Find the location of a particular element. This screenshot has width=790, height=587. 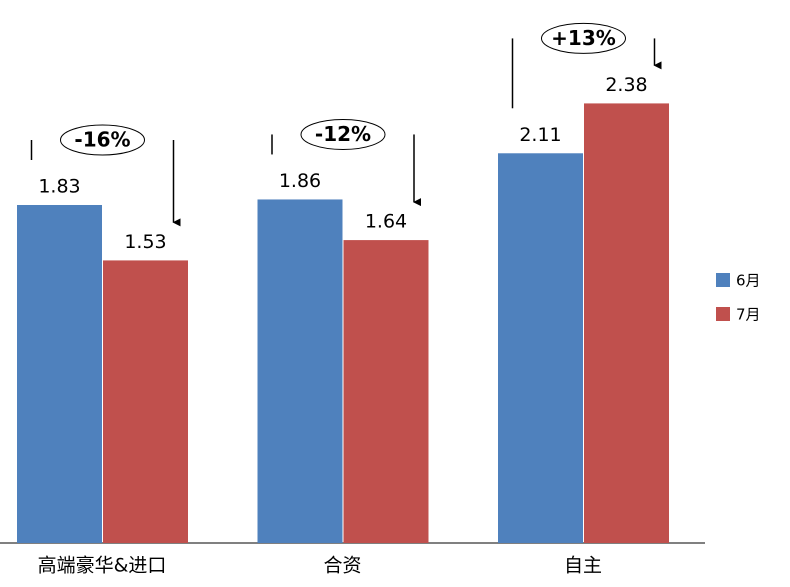

annotation: +13% is located at coordinates (583, 38).